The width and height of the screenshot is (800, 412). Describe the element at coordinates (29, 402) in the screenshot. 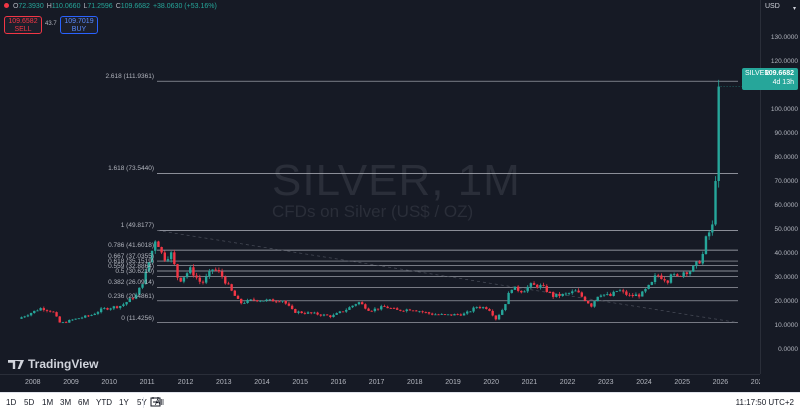

I see `timeframe-button-5d: 5D` at that location.